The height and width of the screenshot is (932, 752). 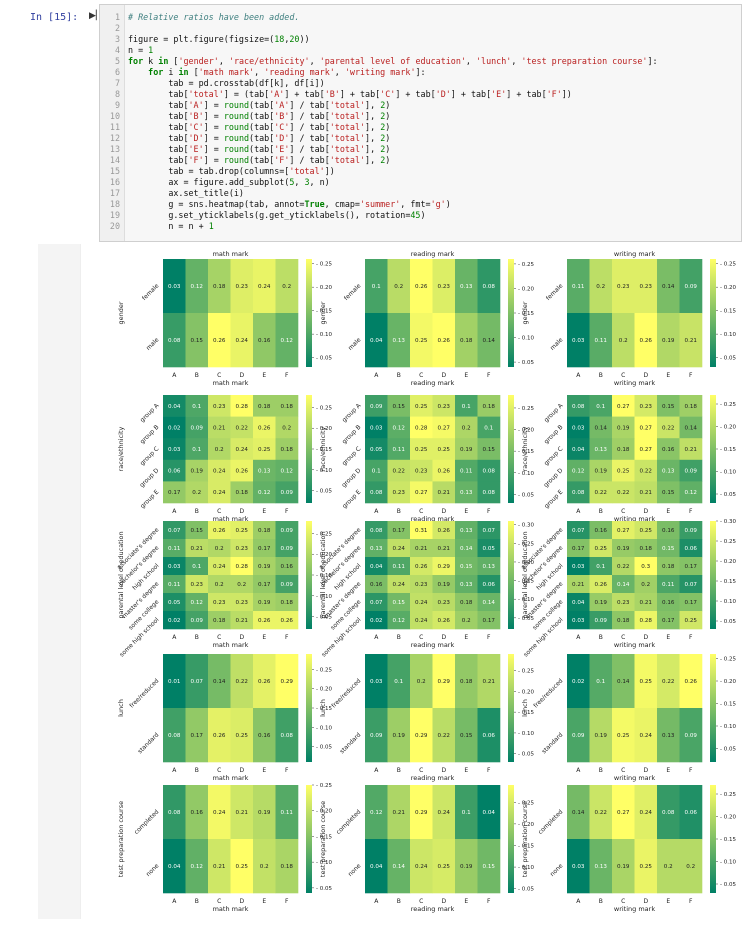 What do you see at coordinates (242, 682) in the screenshot?
I see `cell-value: 0.22` at bounding box center [242, 682].